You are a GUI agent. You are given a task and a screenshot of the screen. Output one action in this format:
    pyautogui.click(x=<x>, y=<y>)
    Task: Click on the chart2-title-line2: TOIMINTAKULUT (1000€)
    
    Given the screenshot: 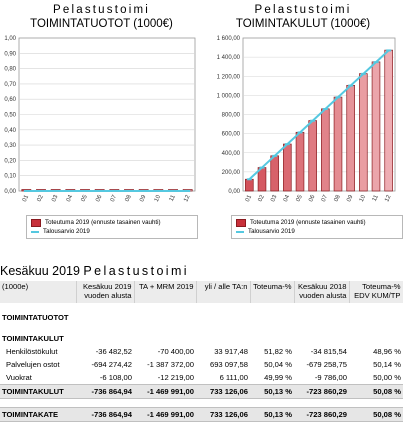 What is the action you would take?
    pyautogui.click(x=303, y=24)
    